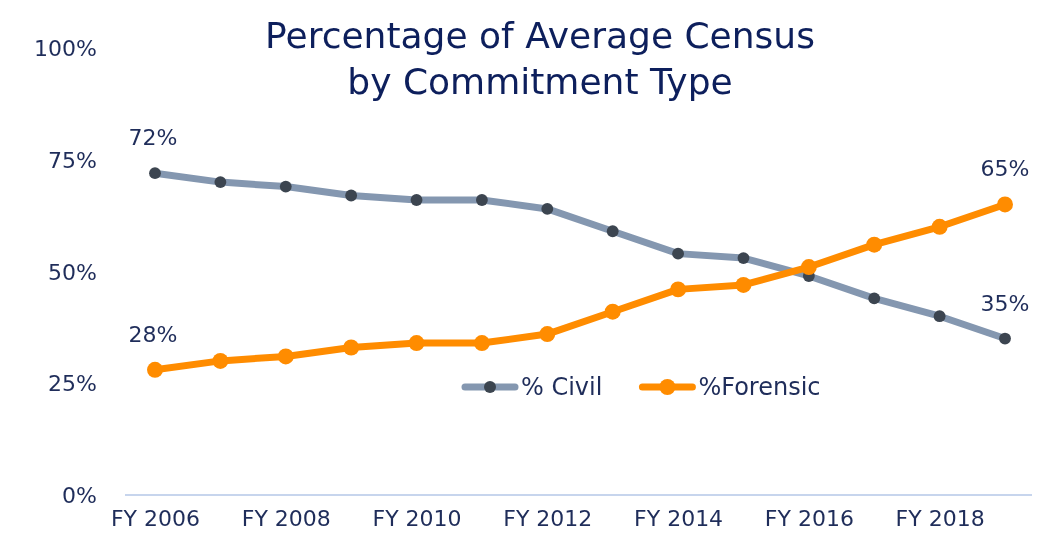 Image resolution: width=1042 pixels, height=544 pixels. Describe the element at coordinates (940, 518) in the screenshot. I see `x-tick-label: FY 2018` at that location.